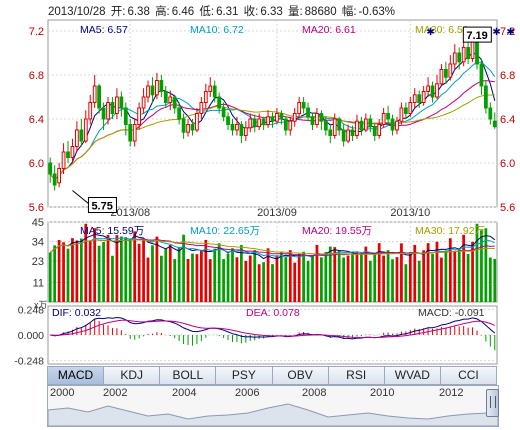  Describe the element at coordinates (227, 12) in the screenshot. I see `low-value: 6.31` at that location.